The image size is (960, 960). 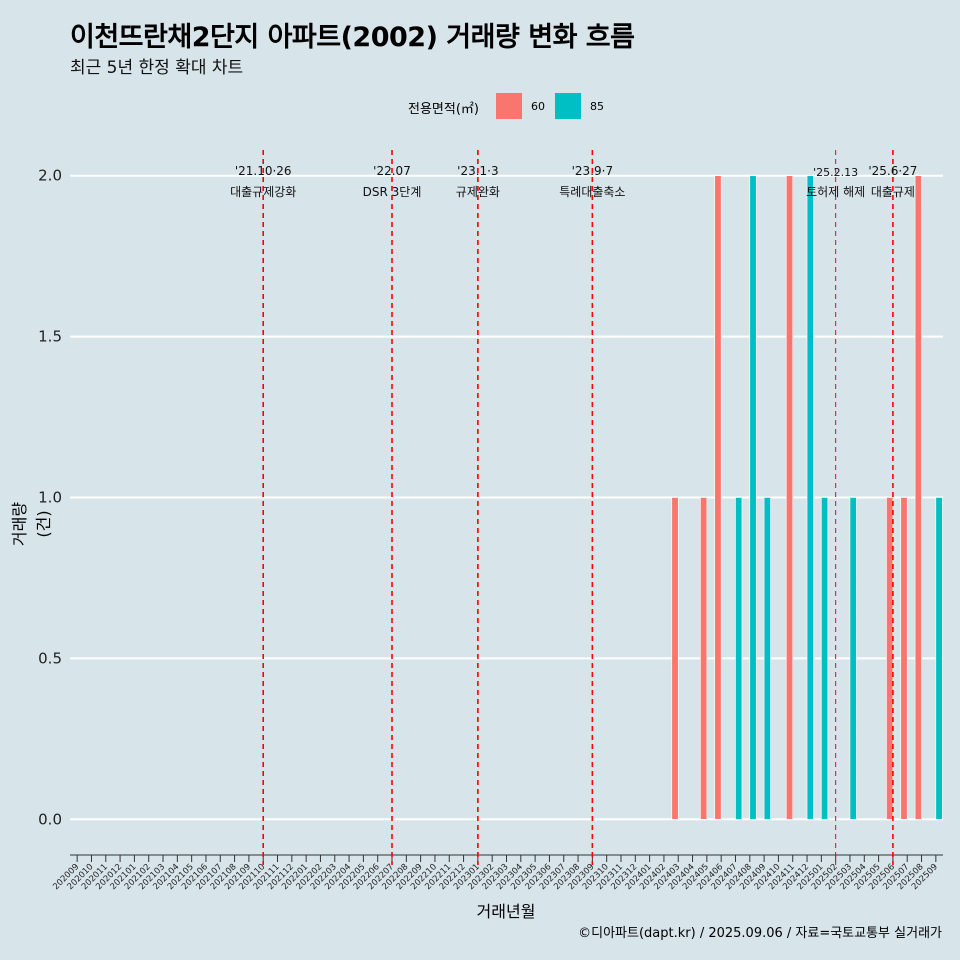 I want to click on y-axis-title: 거래량(건), so click(x=31, y=524).